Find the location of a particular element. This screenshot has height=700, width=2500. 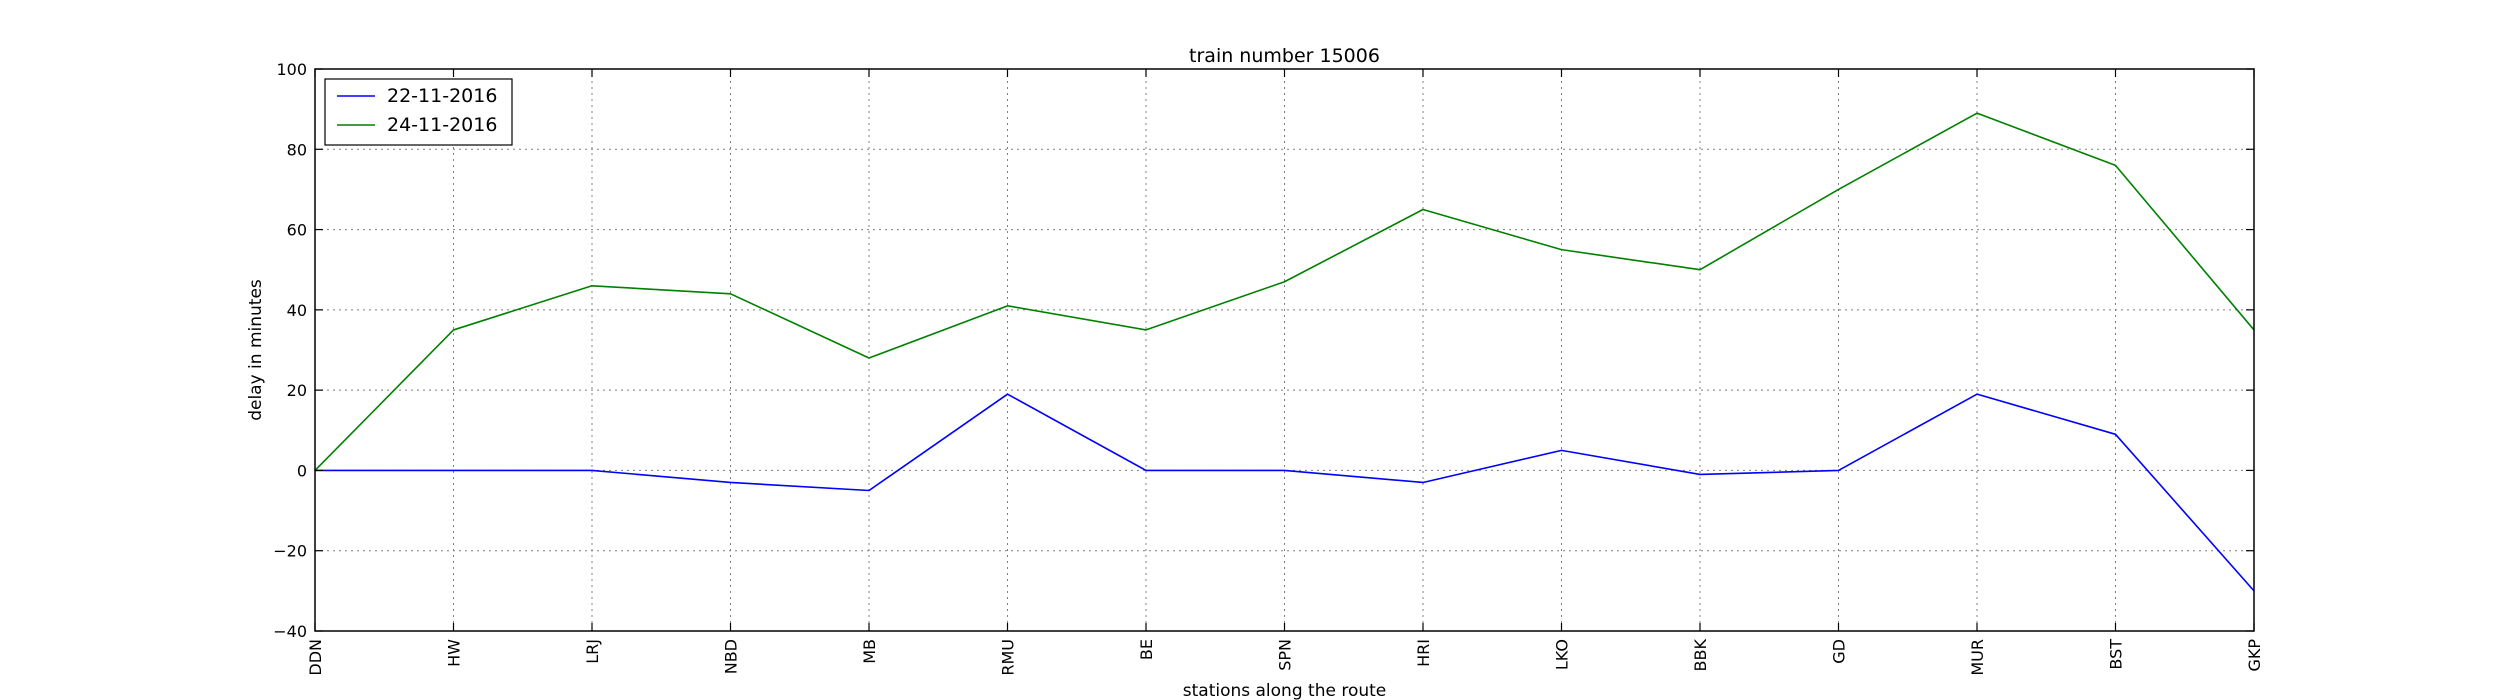

x-tick-label: LKO is located at coordinates (1562, 654).